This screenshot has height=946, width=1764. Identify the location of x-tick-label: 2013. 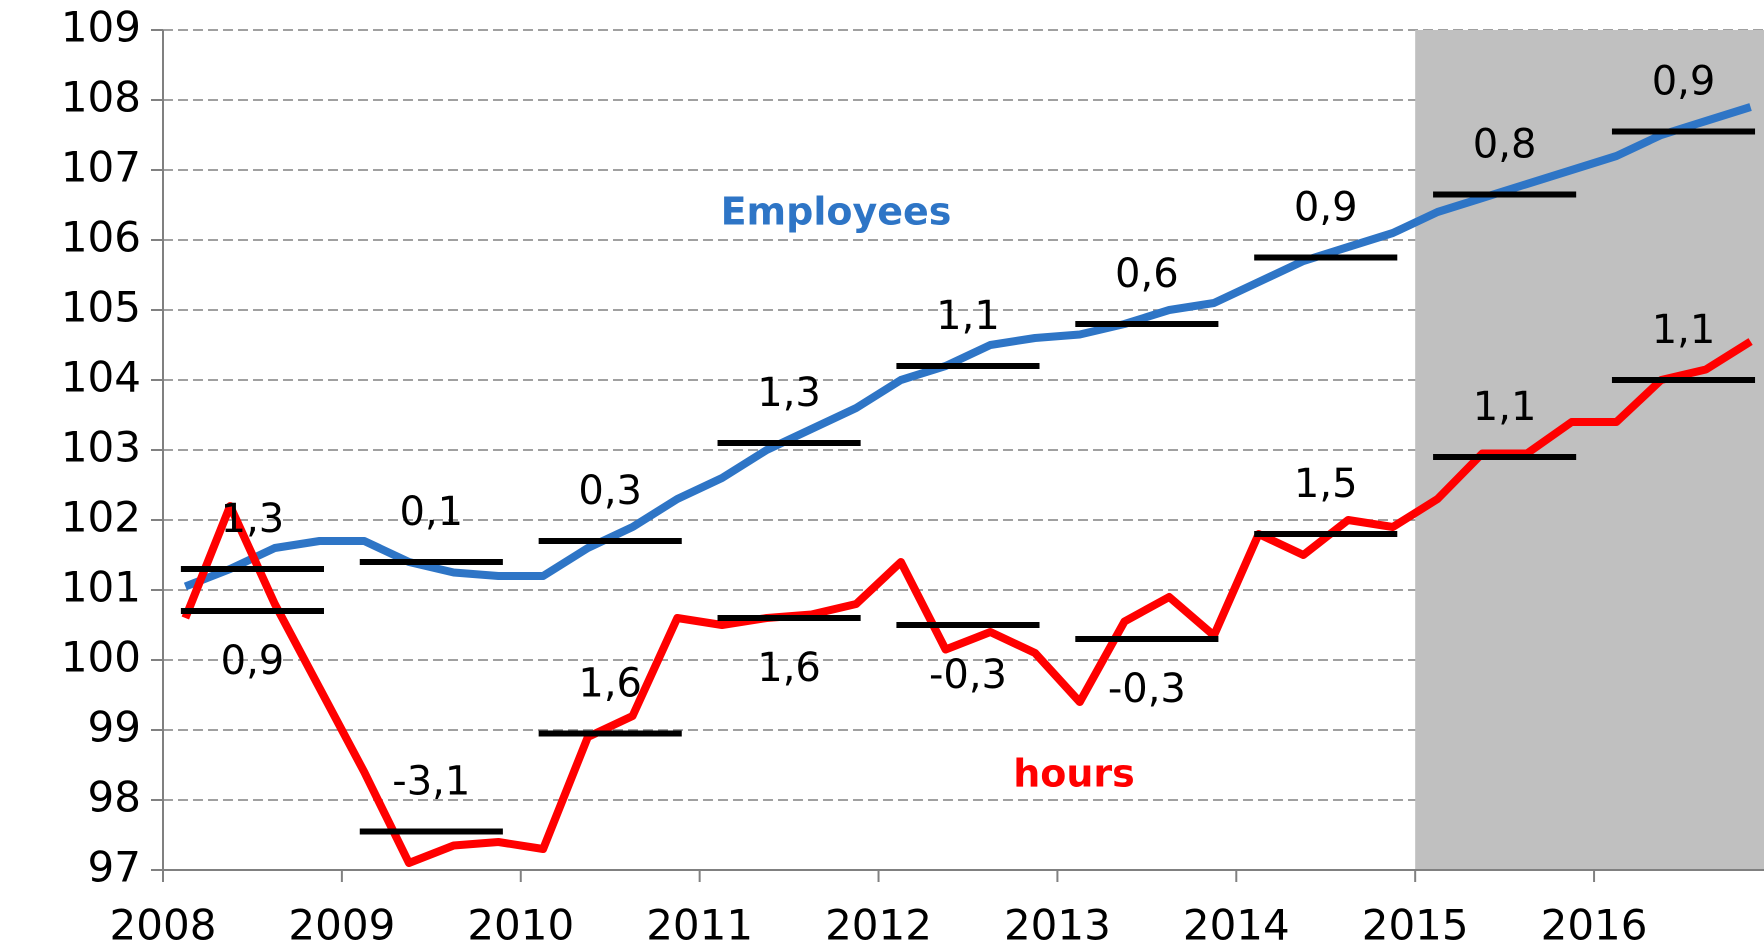
(1057, 923).